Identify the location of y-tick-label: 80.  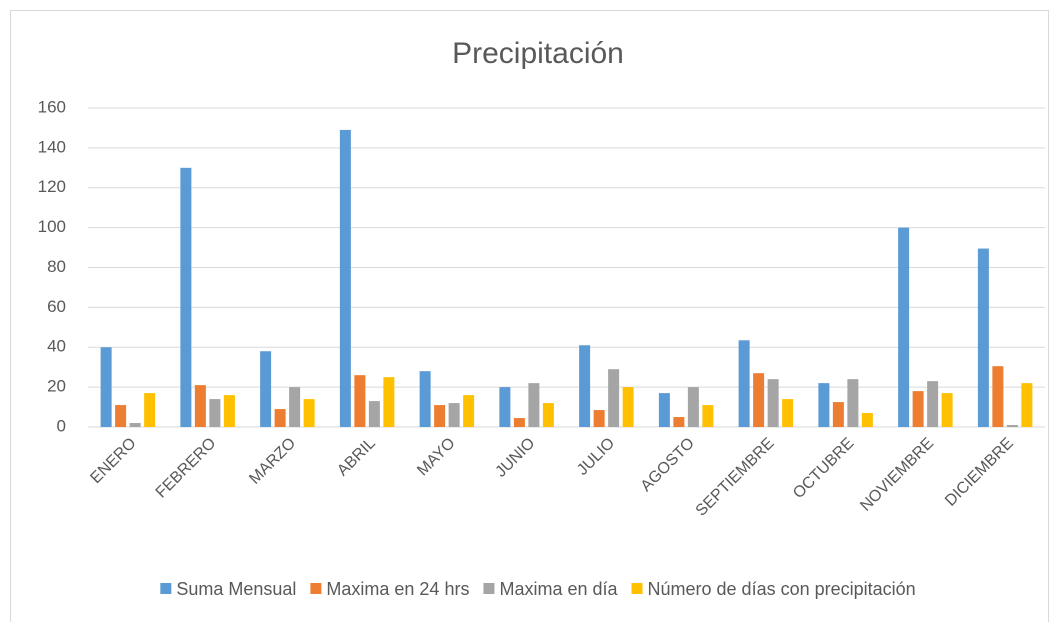
(56, 266).